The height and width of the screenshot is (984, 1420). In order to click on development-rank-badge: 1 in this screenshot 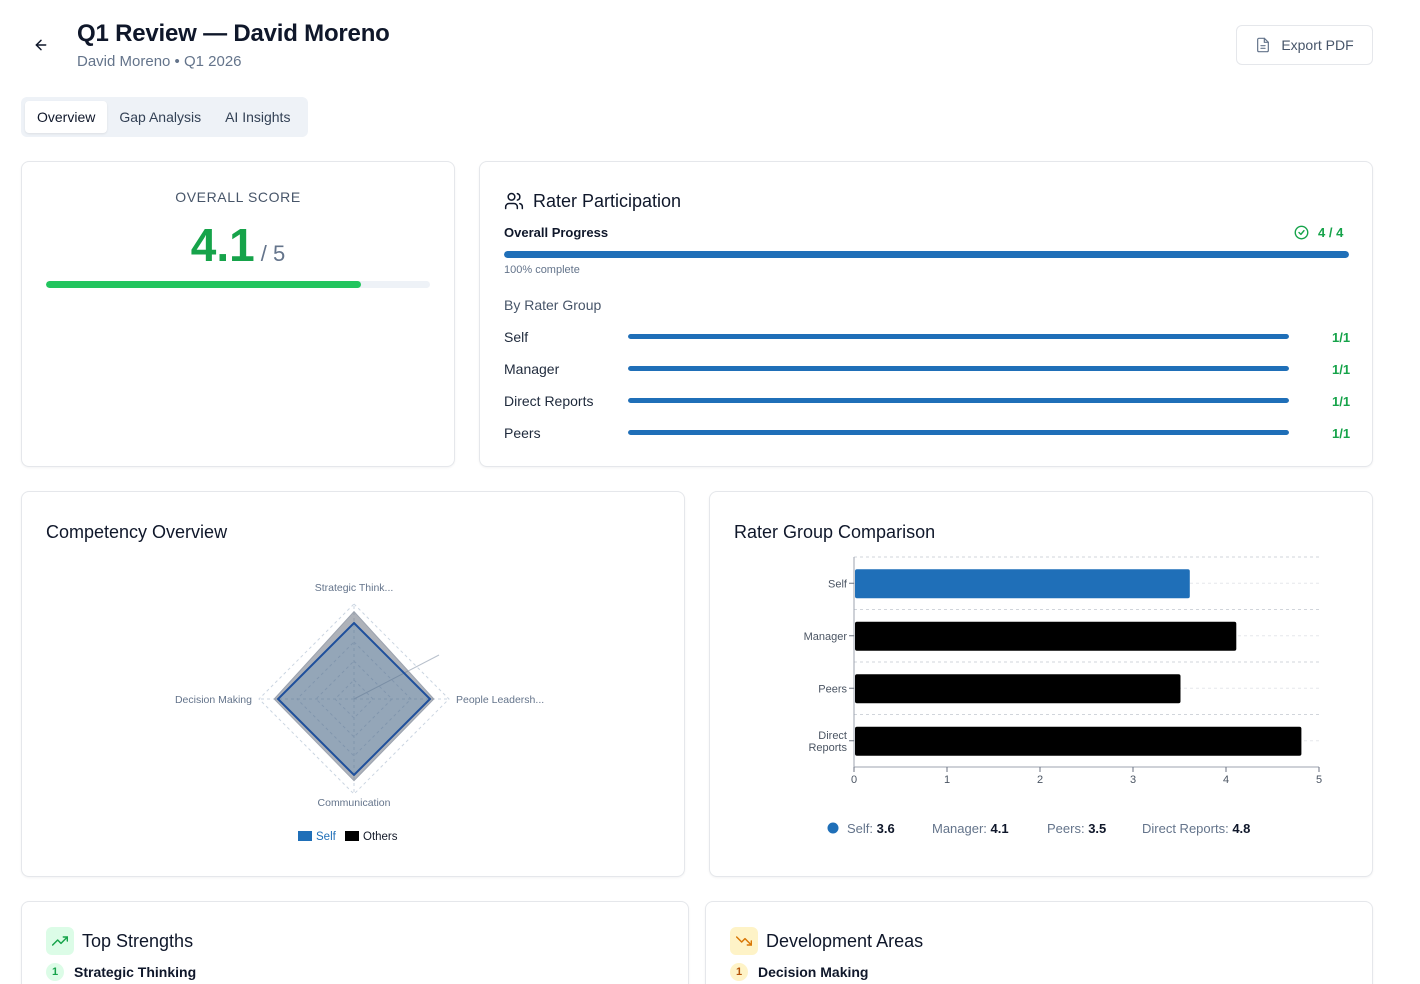, I will do `click(739, 972)`.